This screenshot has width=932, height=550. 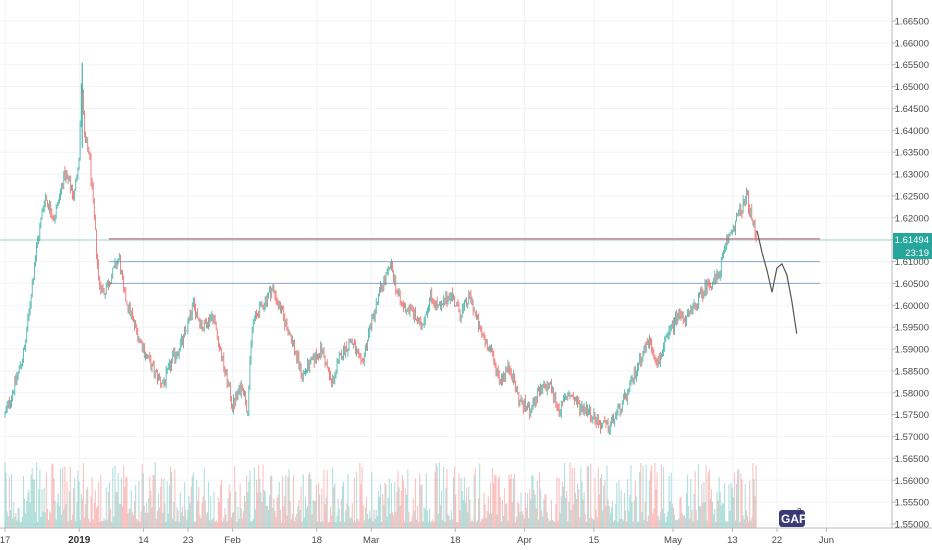 What do you see at coordinates (912, 65) in the screenshot?
I see `y-tick-label: 1.65500` at bounding box center [912, 65].